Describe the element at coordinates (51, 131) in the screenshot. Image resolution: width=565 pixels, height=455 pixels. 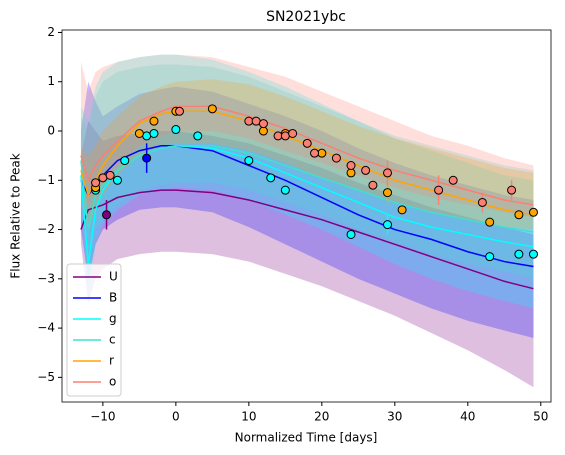
I see `y-tick-label: 0` at that location.